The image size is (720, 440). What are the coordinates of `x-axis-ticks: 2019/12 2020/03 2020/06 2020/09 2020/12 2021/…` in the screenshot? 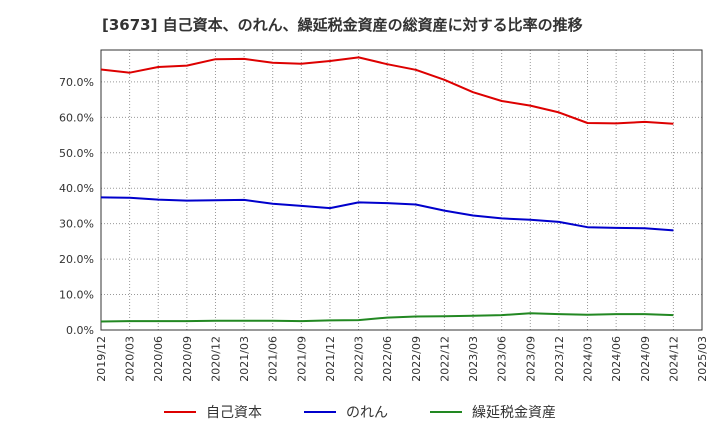 It's located at (402, 359).